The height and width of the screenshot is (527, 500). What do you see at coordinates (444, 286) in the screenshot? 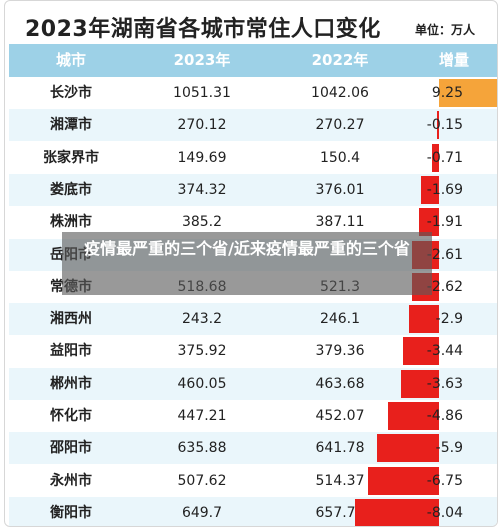
I see `change-label: -2.62` at bounding box center [444, 286].